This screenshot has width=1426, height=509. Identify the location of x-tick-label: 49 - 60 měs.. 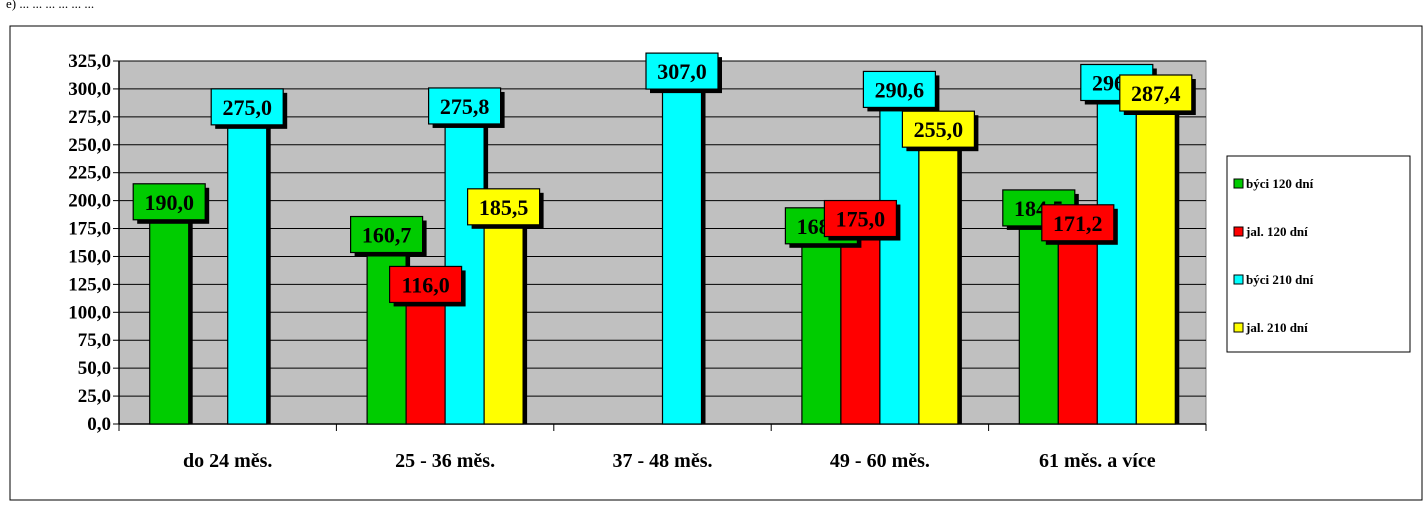
(880, 461).